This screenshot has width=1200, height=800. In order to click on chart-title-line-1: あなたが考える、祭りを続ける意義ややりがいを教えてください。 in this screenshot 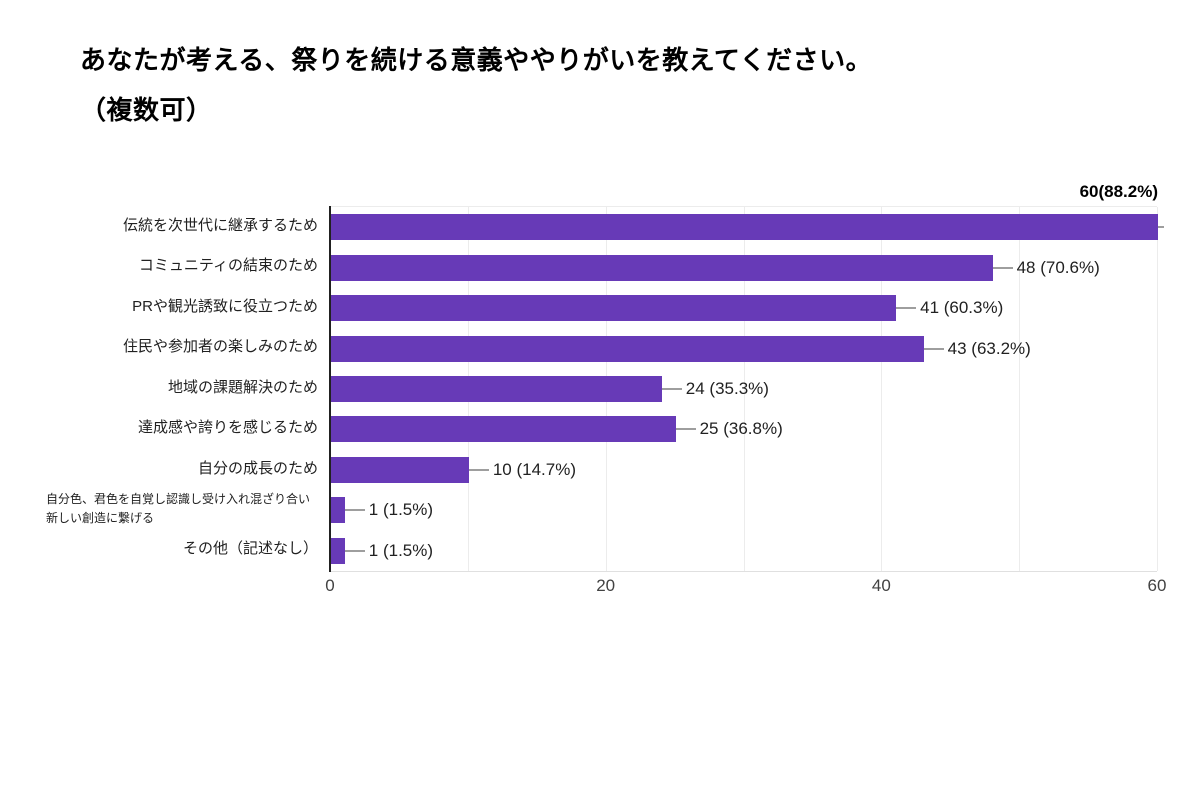, I will do `click(476, 60)`.